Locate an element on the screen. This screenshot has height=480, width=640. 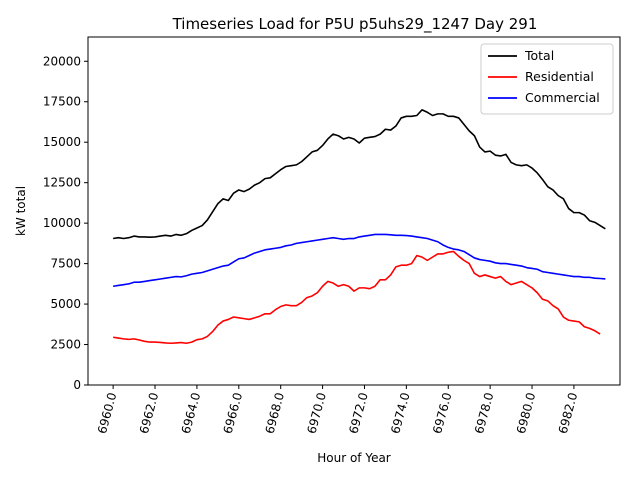
series-line-commercial is located at coordinates (359, 260).